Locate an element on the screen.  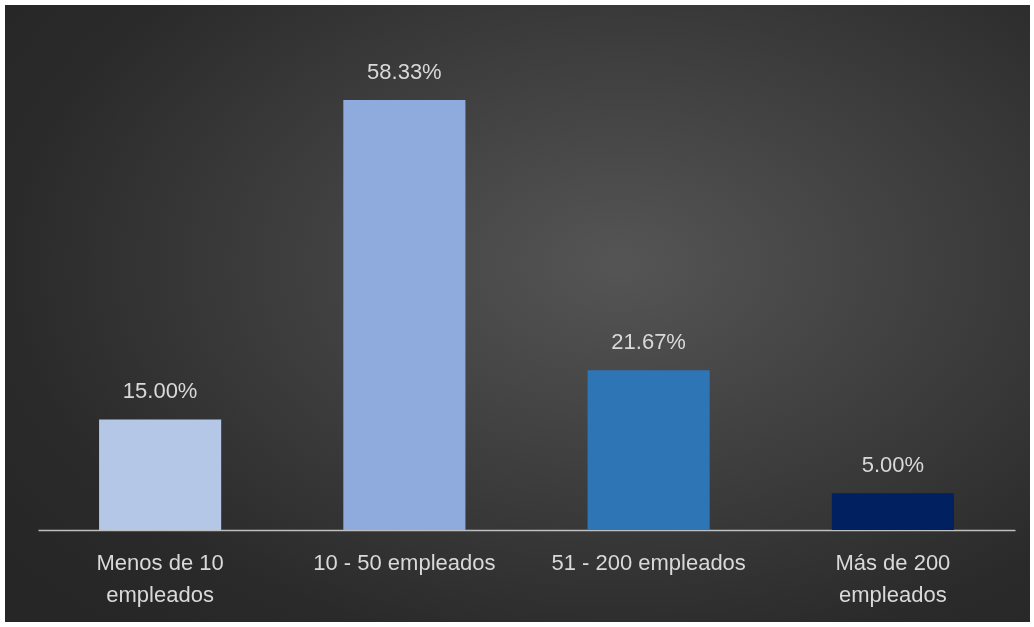
data-label: 5.00% is located at coordinates (893, 465).